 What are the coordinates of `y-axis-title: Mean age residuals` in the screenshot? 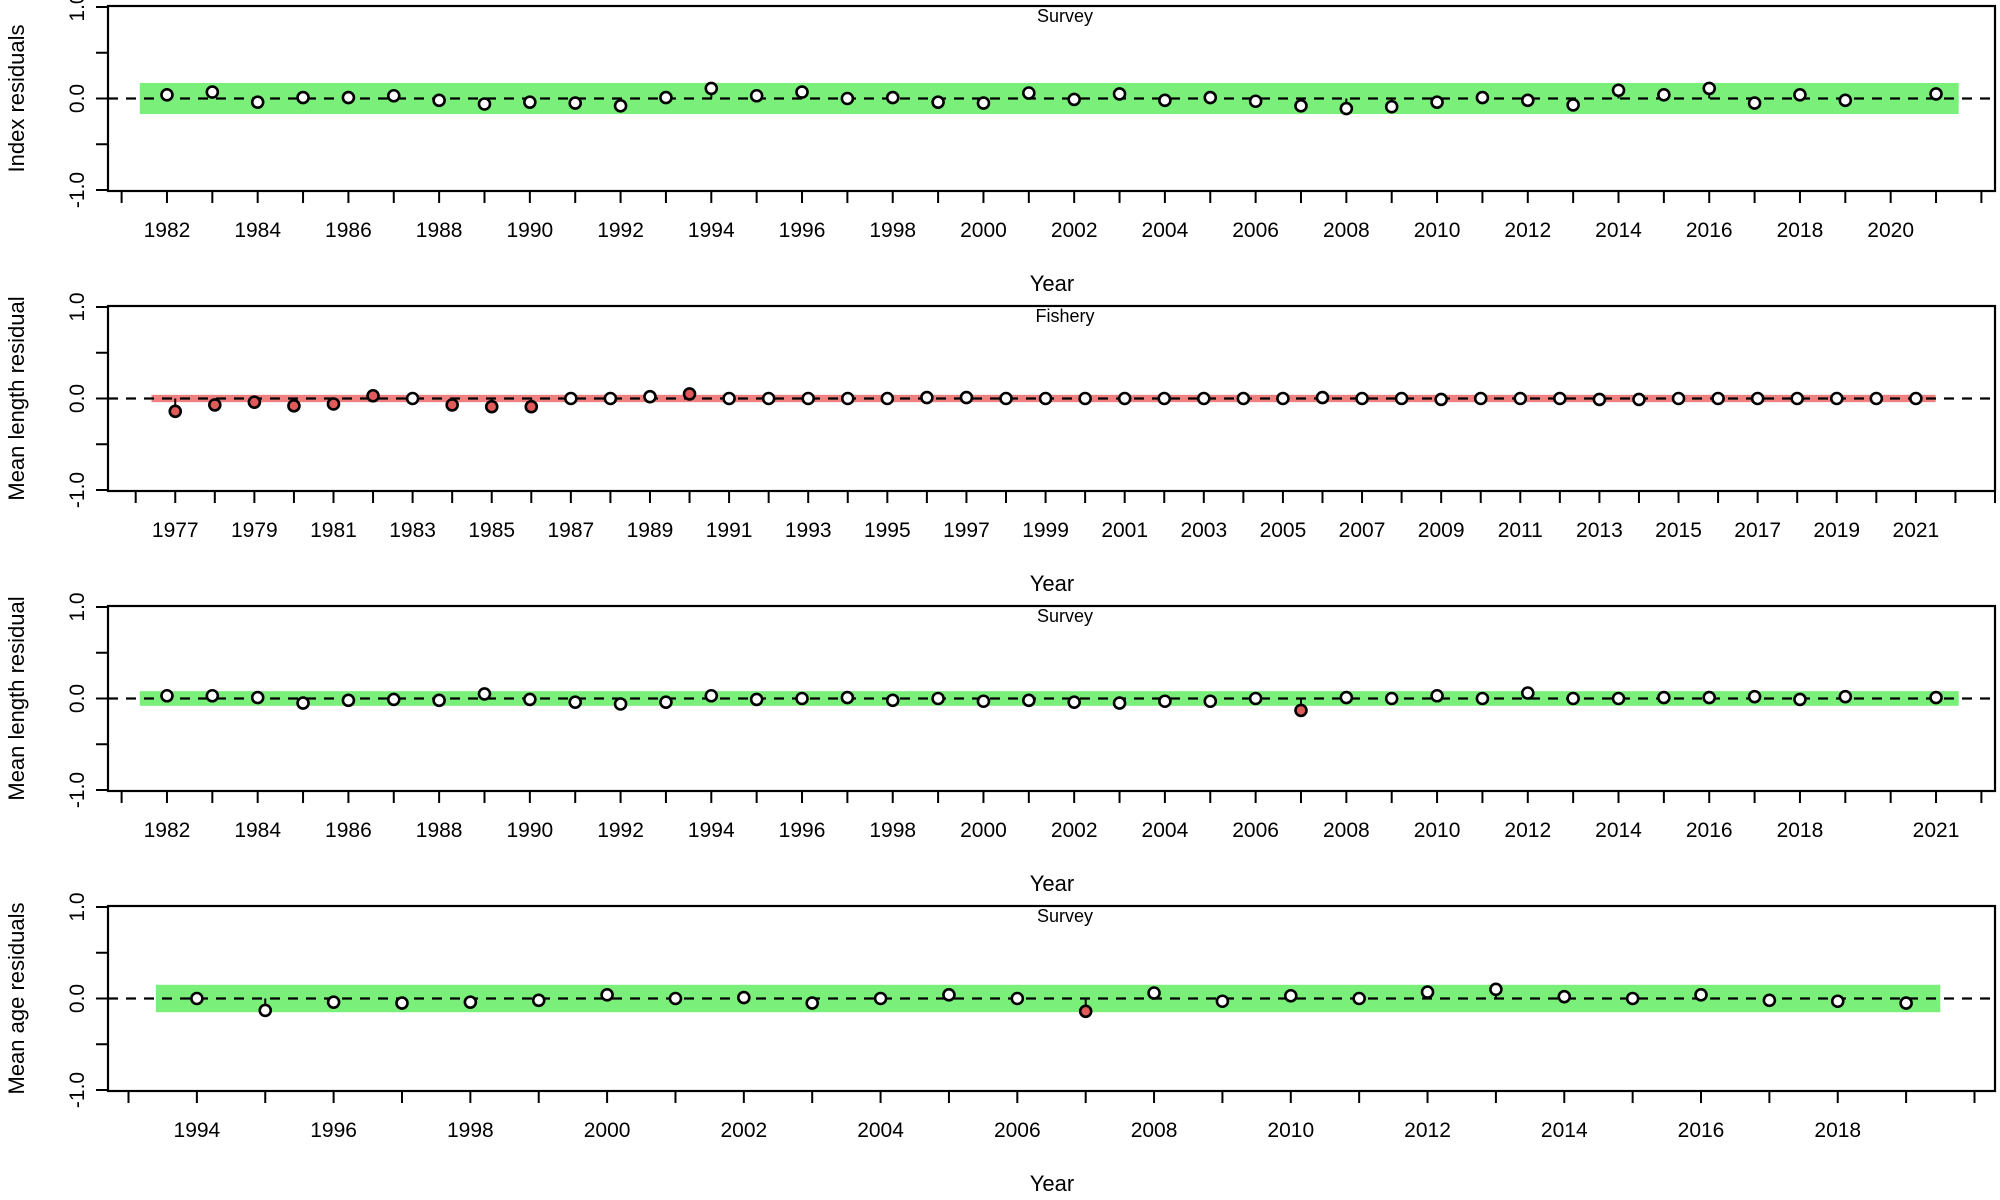 It's located at (16, 998).